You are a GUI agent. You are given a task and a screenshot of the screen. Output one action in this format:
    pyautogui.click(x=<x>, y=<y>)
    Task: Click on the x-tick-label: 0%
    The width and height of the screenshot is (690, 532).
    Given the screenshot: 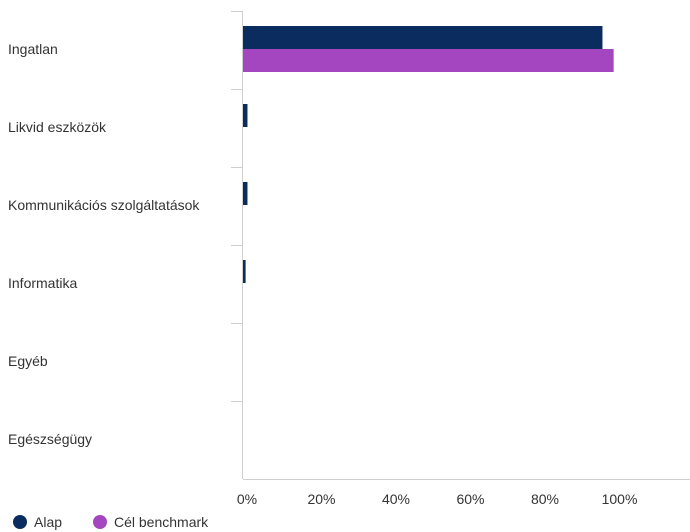 What is the action you would take?
    pyautogui.click(x=247, y=499)
    